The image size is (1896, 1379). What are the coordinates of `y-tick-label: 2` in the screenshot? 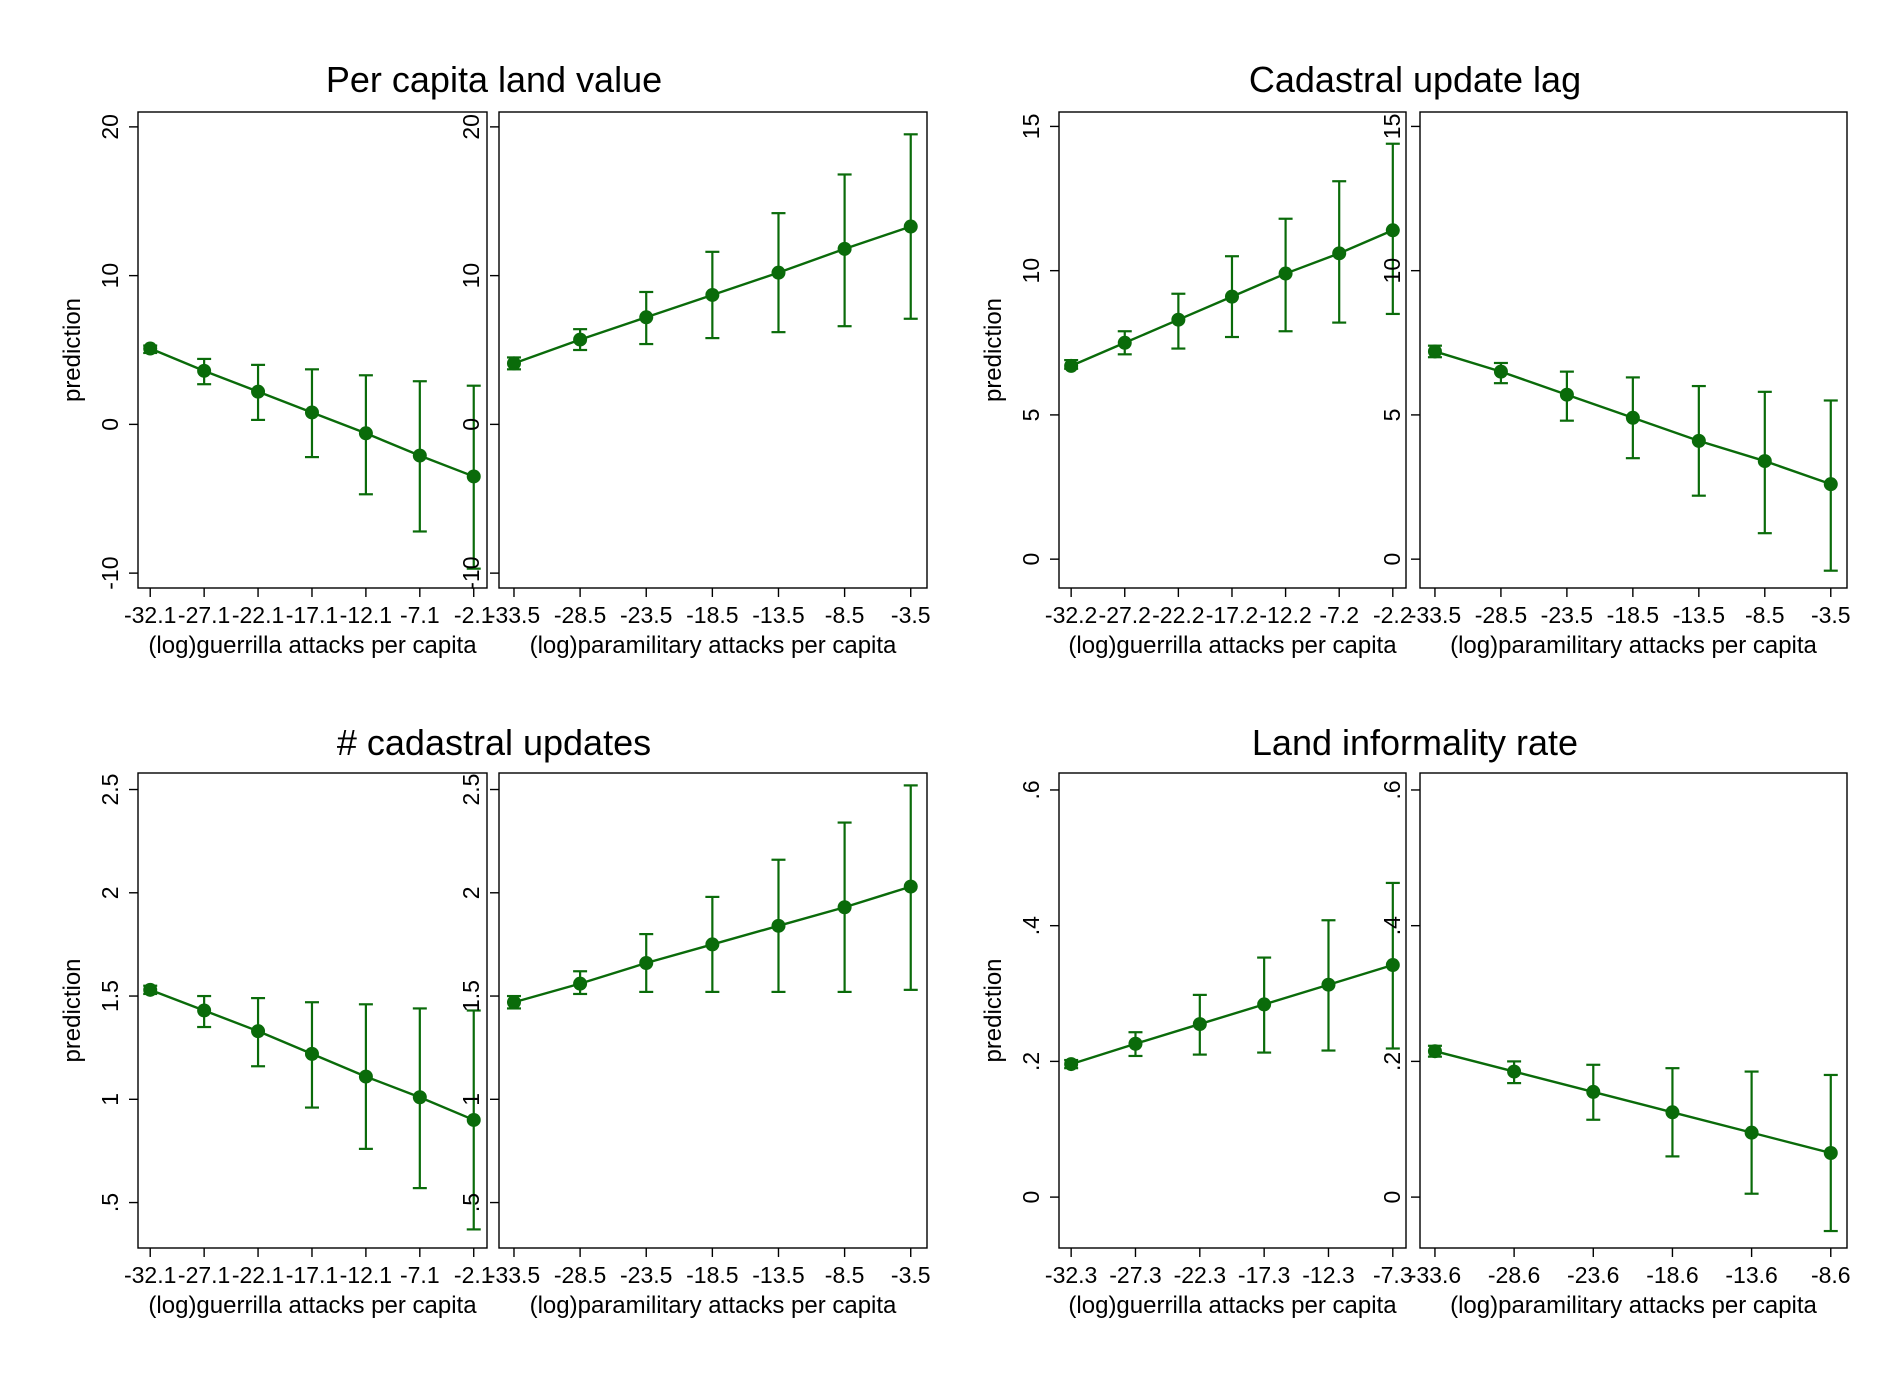 It's located at (110, 892).